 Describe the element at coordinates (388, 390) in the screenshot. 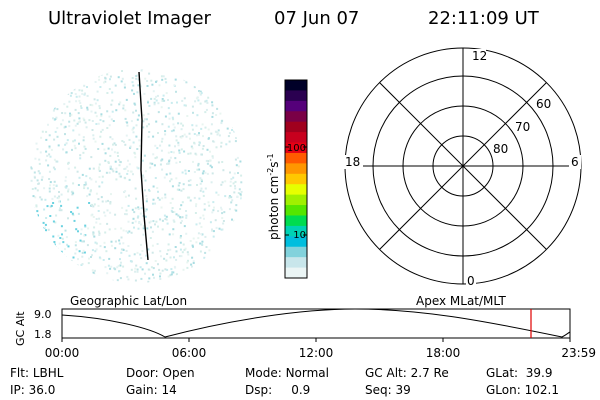

I see `info-seq: Seq: 39` at that location.